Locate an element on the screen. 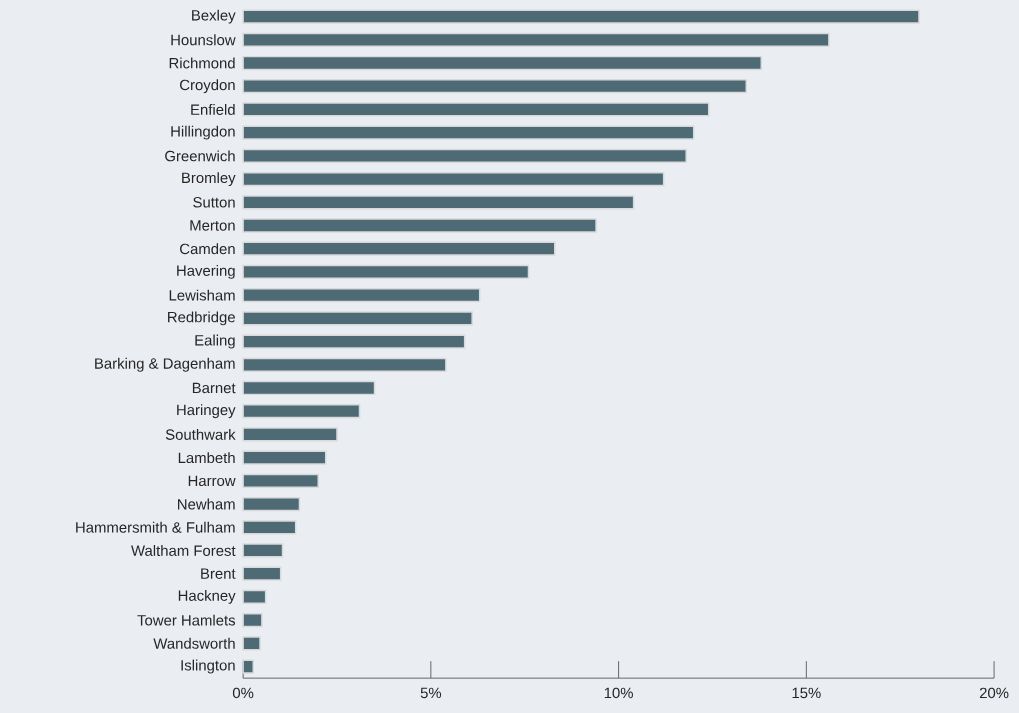  y-tick-label: Hillingdon is located at coordinates (203, 132).